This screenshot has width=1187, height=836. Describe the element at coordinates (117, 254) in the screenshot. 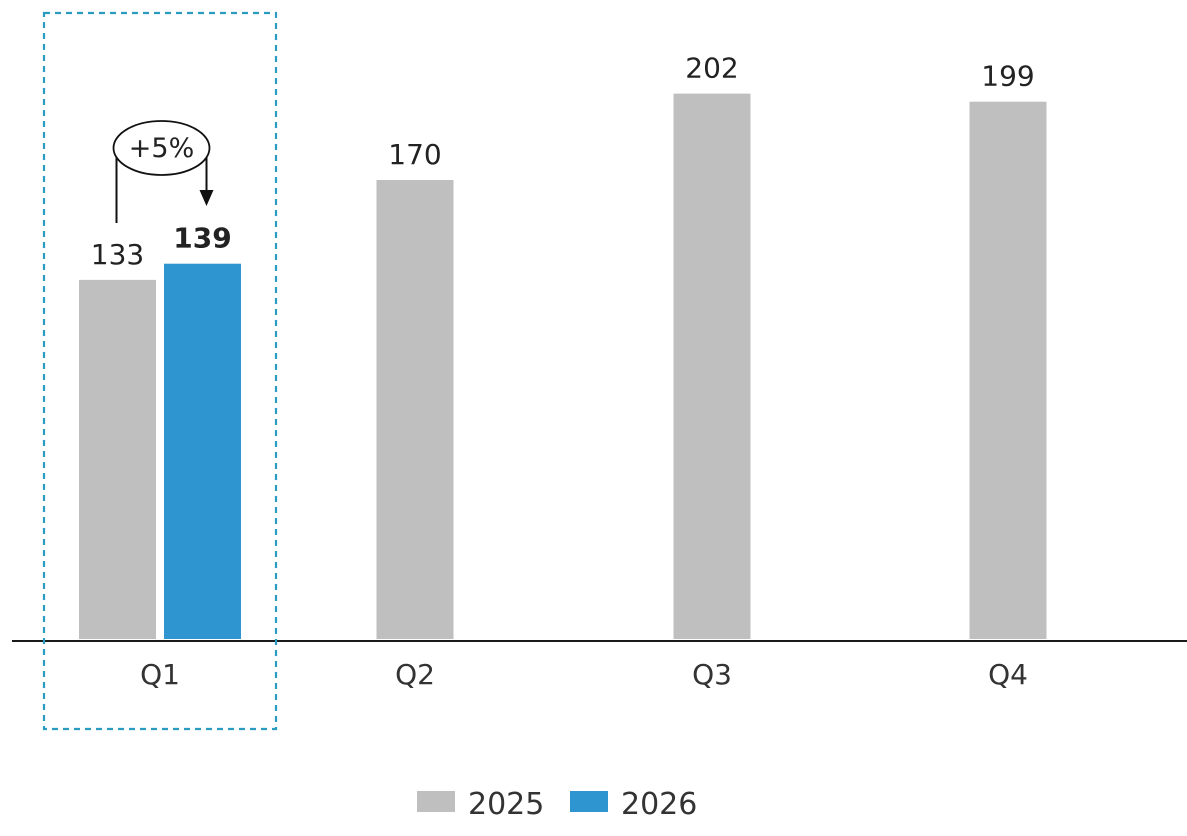

I see `value-label-q1-2025: 133` at that location.